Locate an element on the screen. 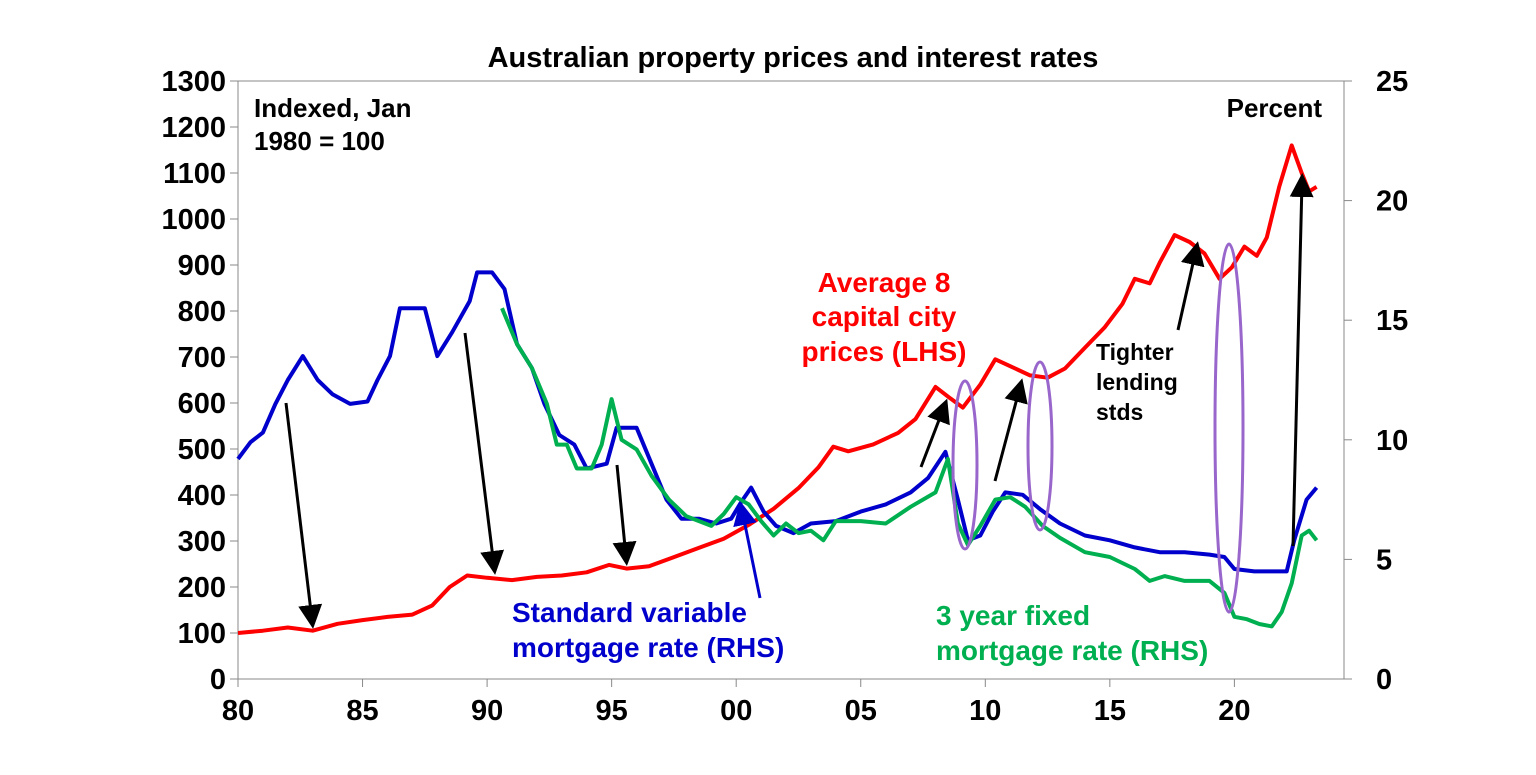 This screenshot has height=775, width=1536. right-tick-label: 15 is located at coordinates (1392, 321).